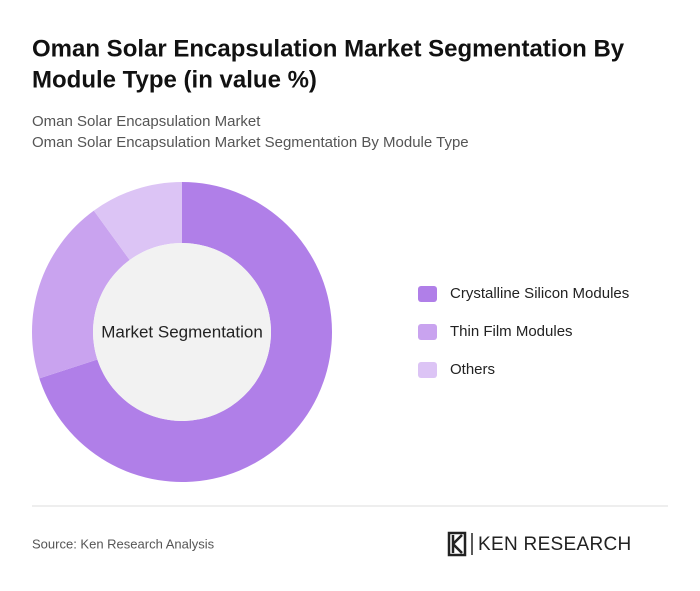  I want to click on brand: KEN RESEARCH, so click(555, 544).